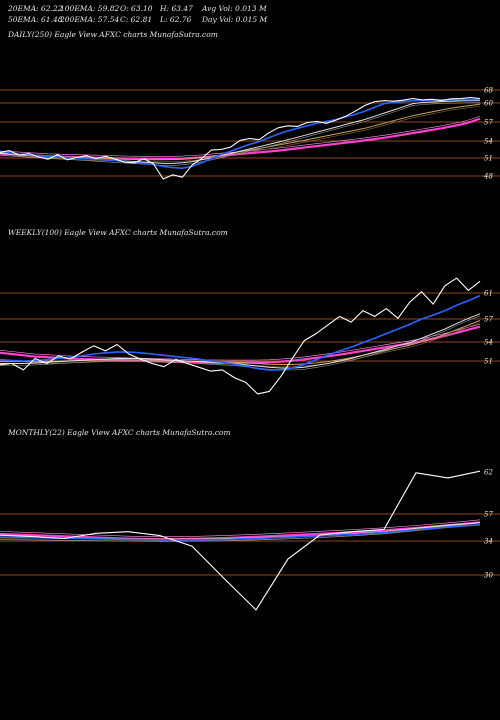 This screenshot has height=720, width=500. What do you see at coordinates (488, 123) in the screenshot?
I see `daily-tick-label: 57` at bounding box center [488, 123].